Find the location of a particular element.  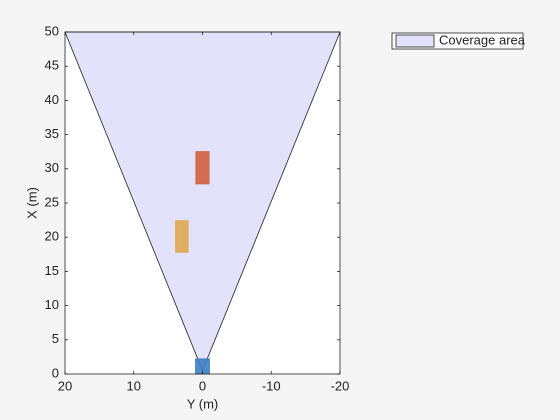

y-tick-label: 30 is located at coordinates (52, 167).